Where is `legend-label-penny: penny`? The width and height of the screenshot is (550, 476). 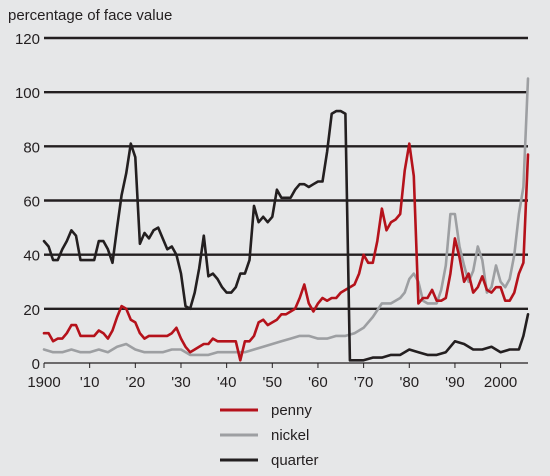
legend-label-penny: penny is located at coordinates (291, 410).